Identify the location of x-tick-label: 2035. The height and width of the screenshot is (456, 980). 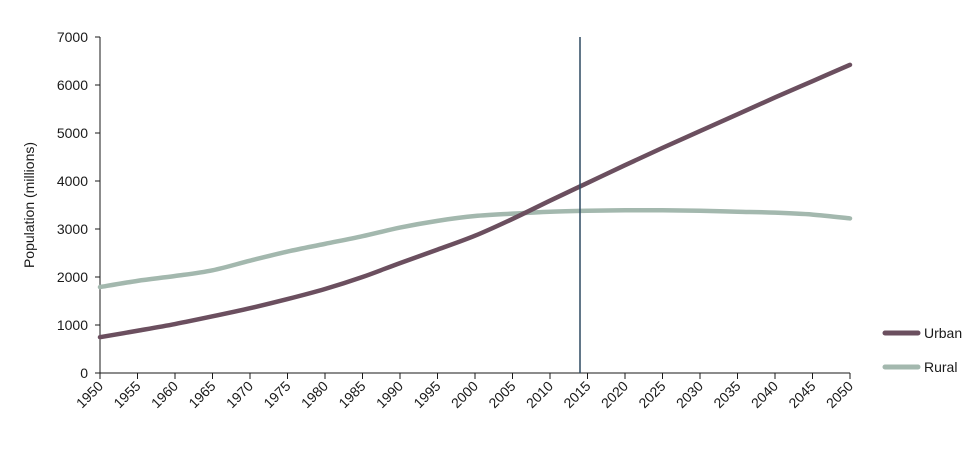
(726, 394).